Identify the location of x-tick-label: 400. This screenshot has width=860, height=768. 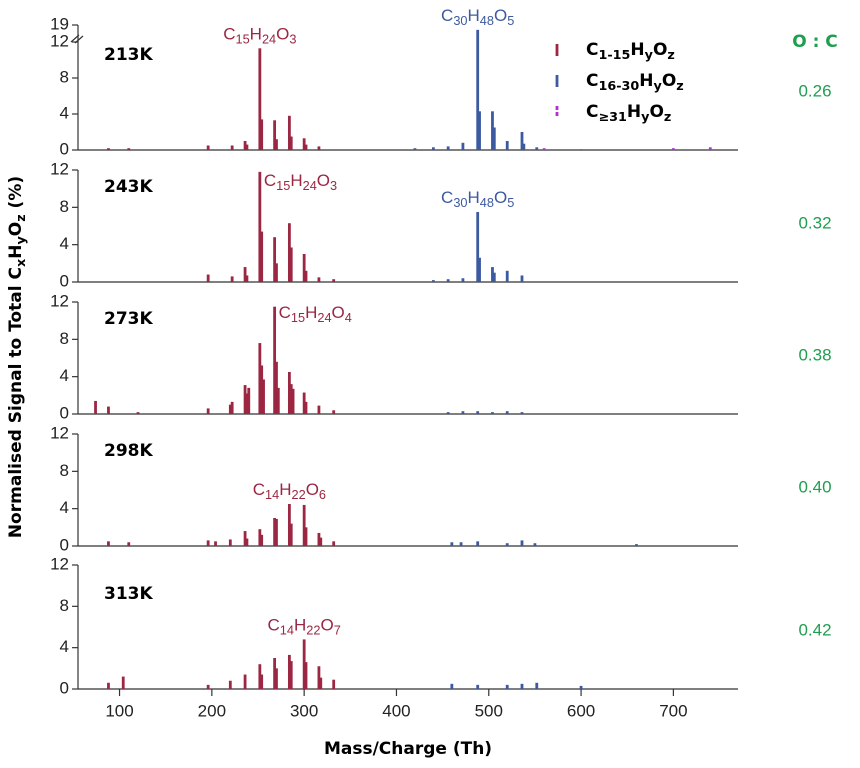
(396, 710).